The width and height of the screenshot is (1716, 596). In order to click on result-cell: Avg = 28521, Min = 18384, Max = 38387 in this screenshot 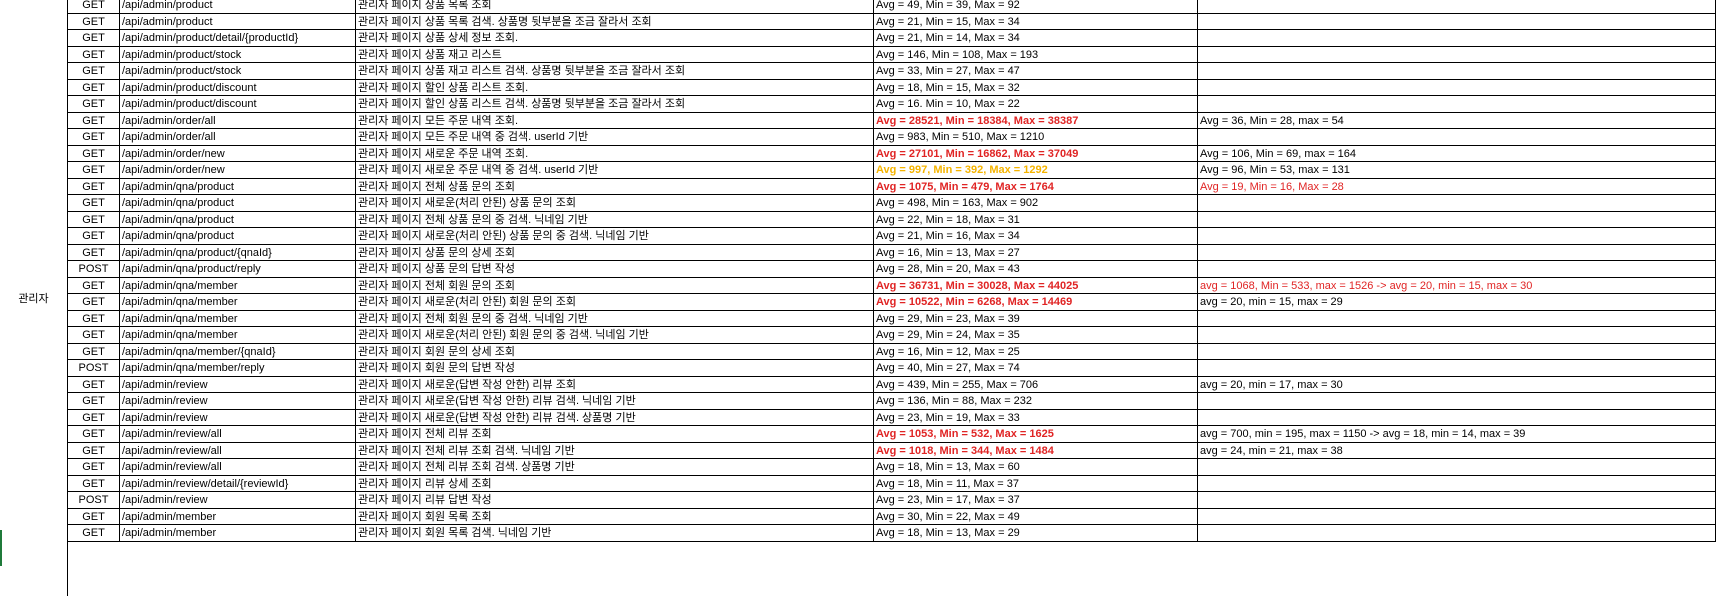, I will do `click(1036, 120)`.